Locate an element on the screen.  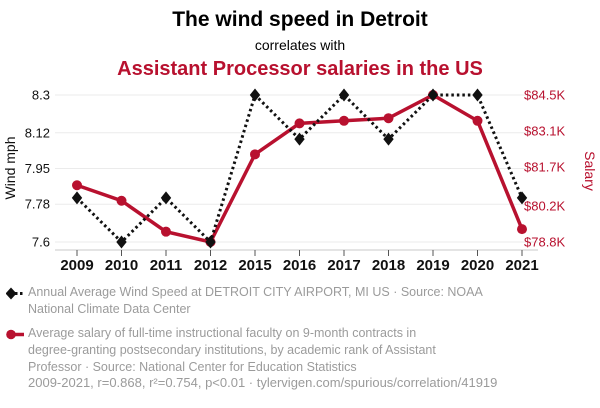
chart-title-line1: The wind speed in Detroit is located at coordinates (300, 19).